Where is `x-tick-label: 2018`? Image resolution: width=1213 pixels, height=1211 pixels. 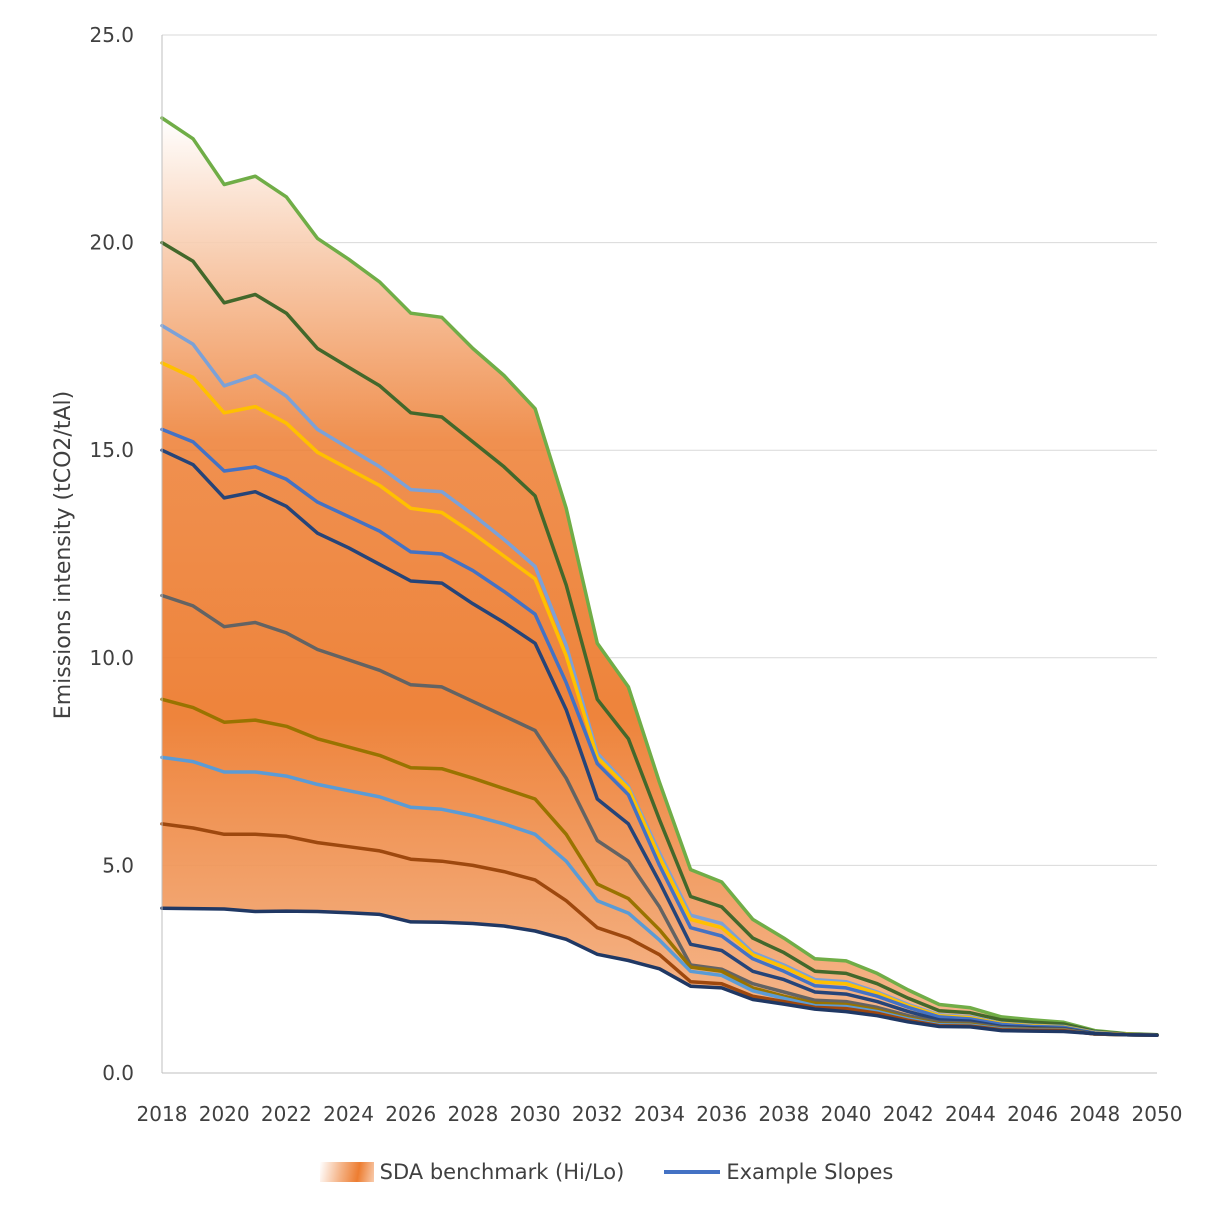
x-tick-label: 2018 is located at coordinates (162, 1114).